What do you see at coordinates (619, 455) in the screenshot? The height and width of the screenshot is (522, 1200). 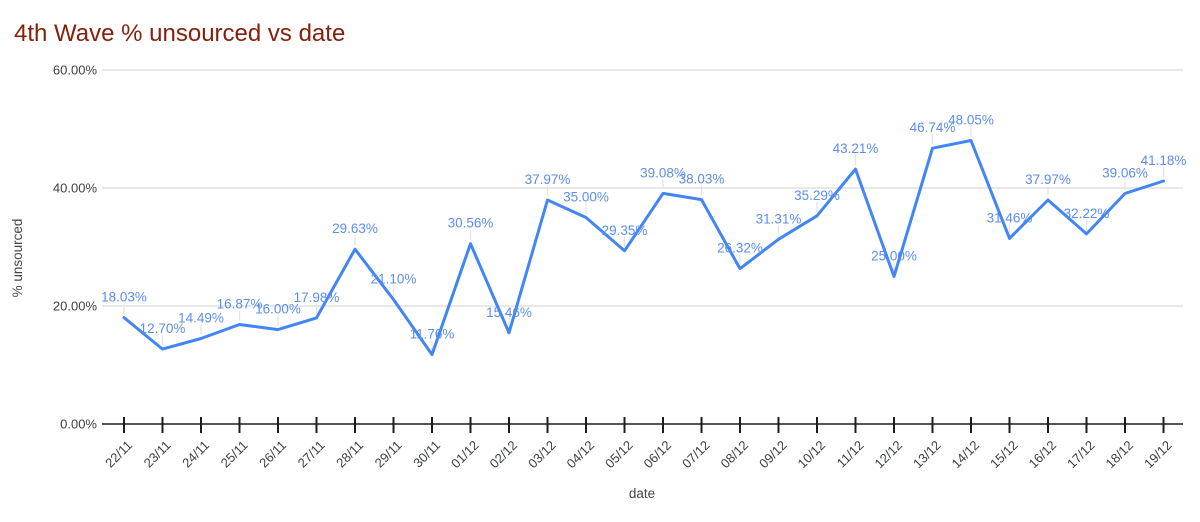 I see `x-tick-label: 05/12` at bounding box center [619, 455].